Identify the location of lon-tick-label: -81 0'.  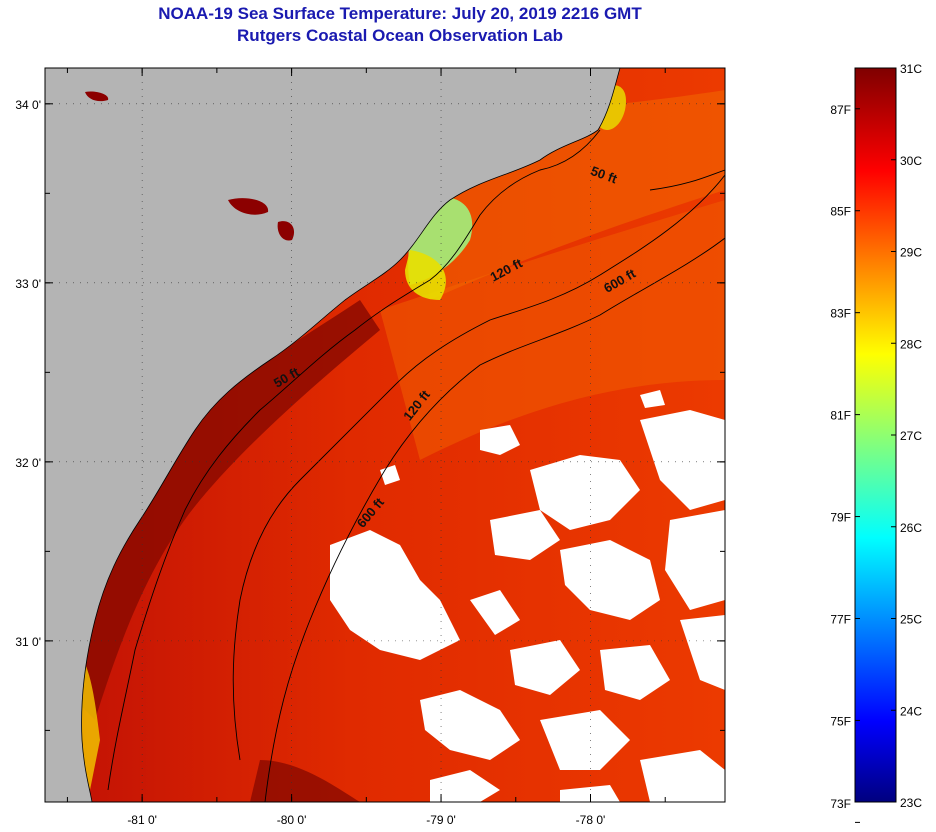
(142, 820).